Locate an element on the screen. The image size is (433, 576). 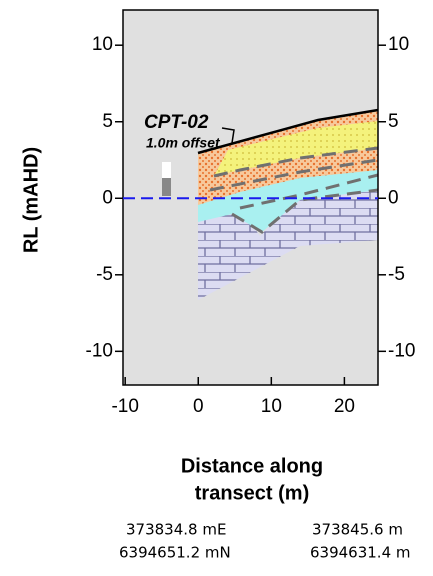
y-axis-label: RL (mAHD) is located at coordinates (31, 200).